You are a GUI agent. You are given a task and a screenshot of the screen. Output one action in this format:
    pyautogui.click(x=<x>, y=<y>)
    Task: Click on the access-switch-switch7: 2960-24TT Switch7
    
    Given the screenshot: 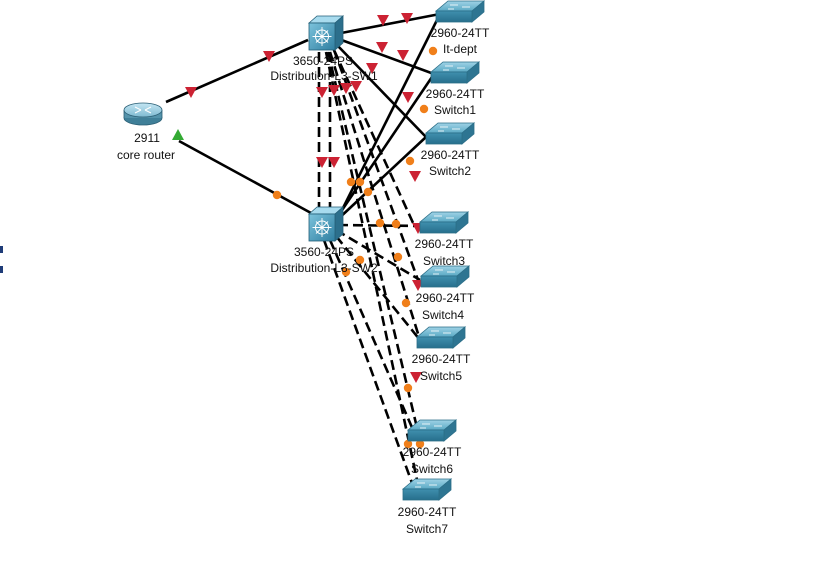 What is the action you would take?
    pyautogui.click(x=427, y=507)
    